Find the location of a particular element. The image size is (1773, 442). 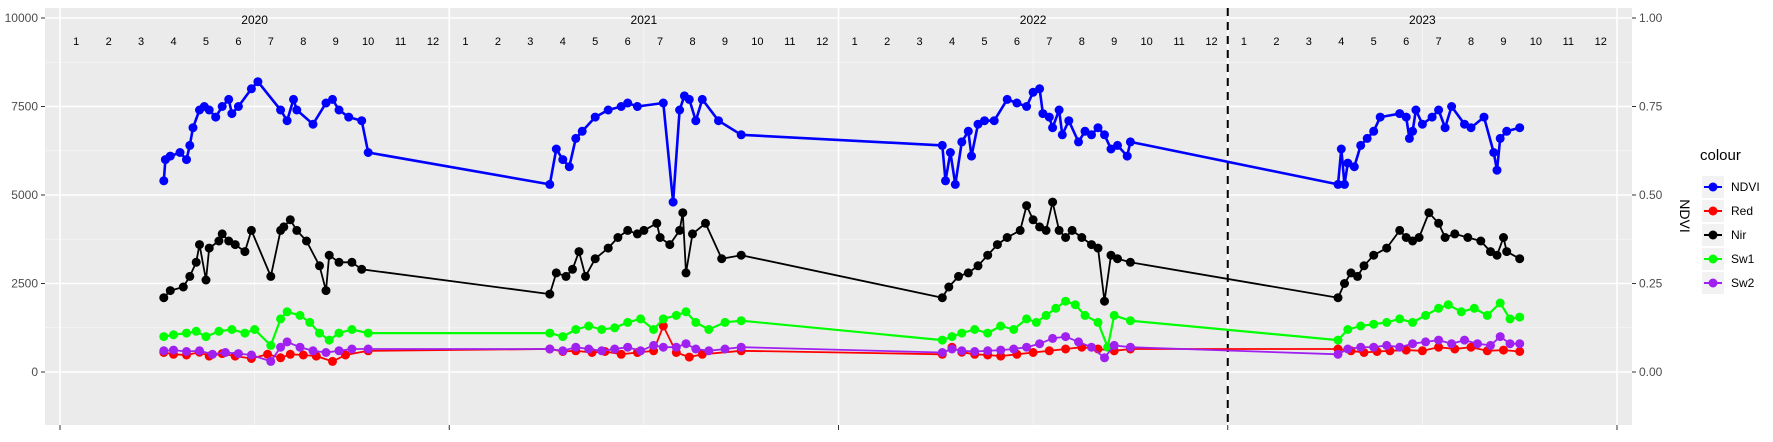

month-label: 8 is located at coordinates (1471, 42).